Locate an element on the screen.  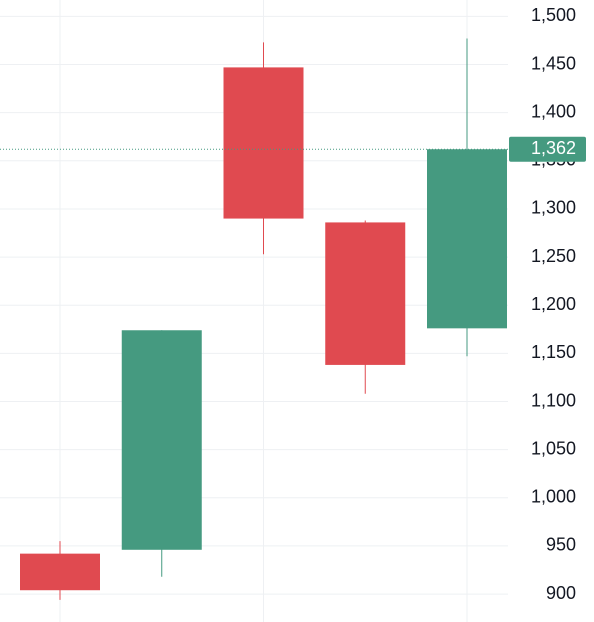
y-tick-label: 900 is located at coordinates (561, 593).